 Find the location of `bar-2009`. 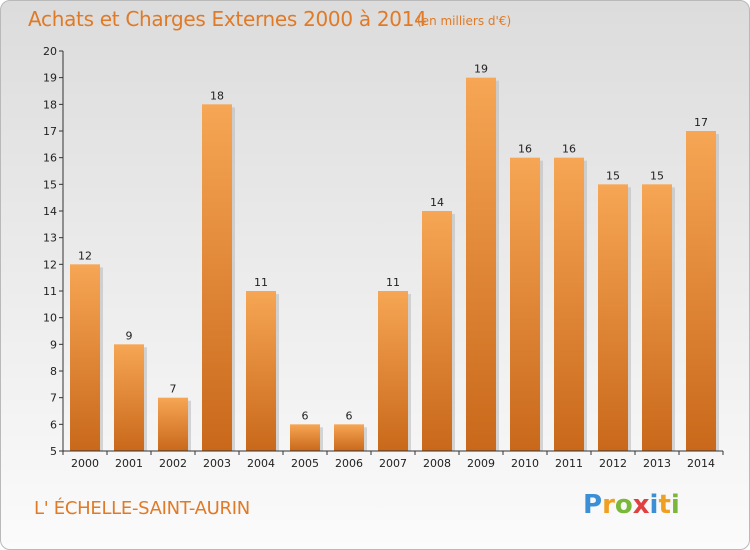

bar-2009 is located at coordinates (481, 264).